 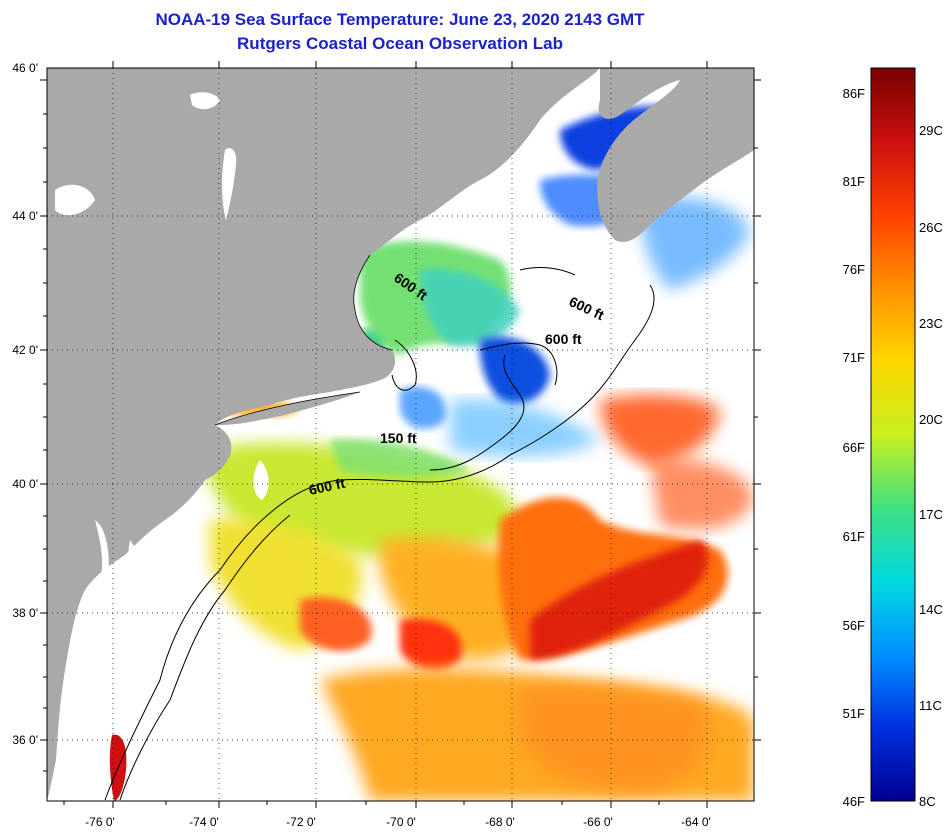 I want to click on colorbar-label-f: 86F, so click(x=854, y=93).